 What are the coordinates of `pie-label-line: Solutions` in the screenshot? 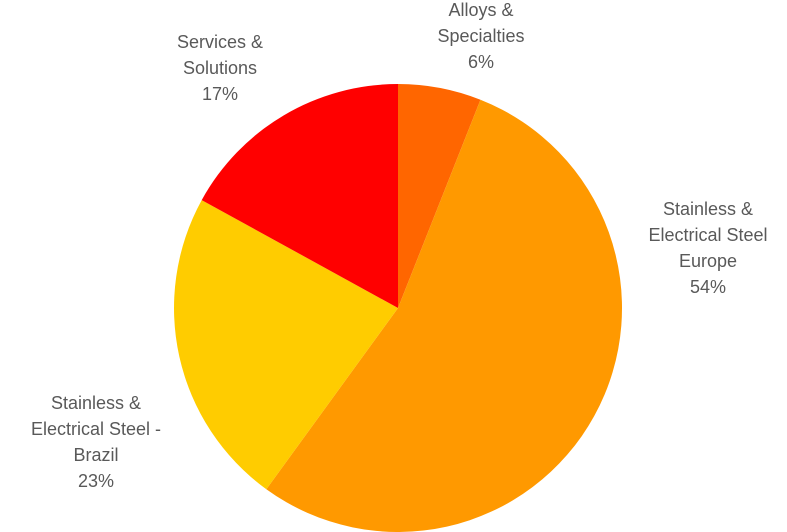 It's located at (220, 68).